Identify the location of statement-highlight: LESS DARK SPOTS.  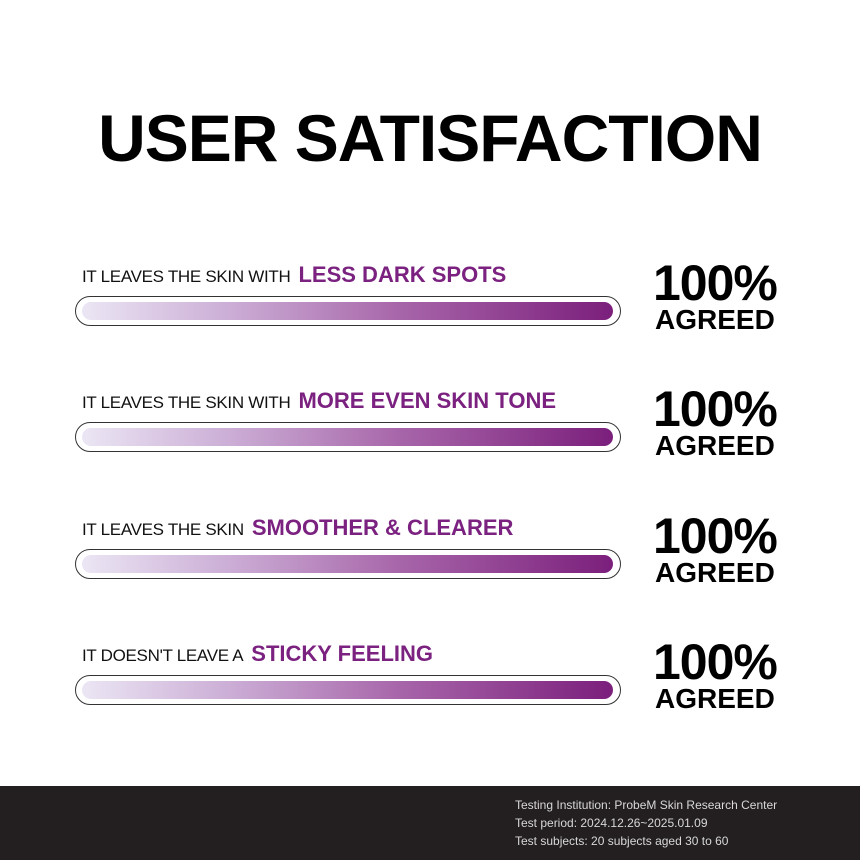
(402, 274).